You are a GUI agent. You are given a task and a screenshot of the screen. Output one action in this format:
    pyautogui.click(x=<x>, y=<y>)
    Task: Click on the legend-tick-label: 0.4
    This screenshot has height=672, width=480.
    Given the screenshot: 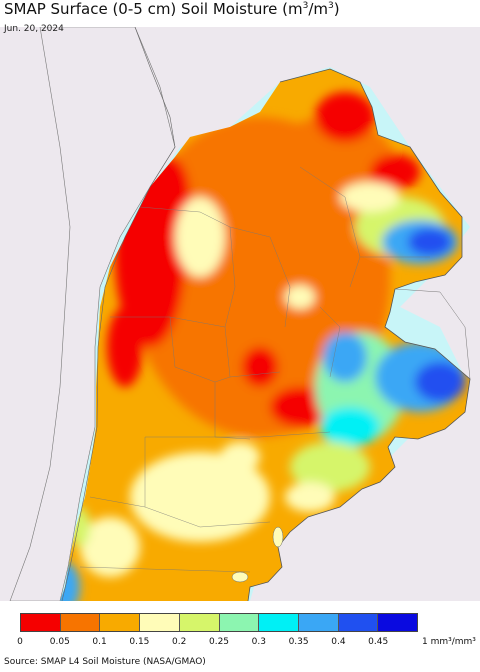 What is the action you would take?
    pyautogui.click(x=338, y=642)
    